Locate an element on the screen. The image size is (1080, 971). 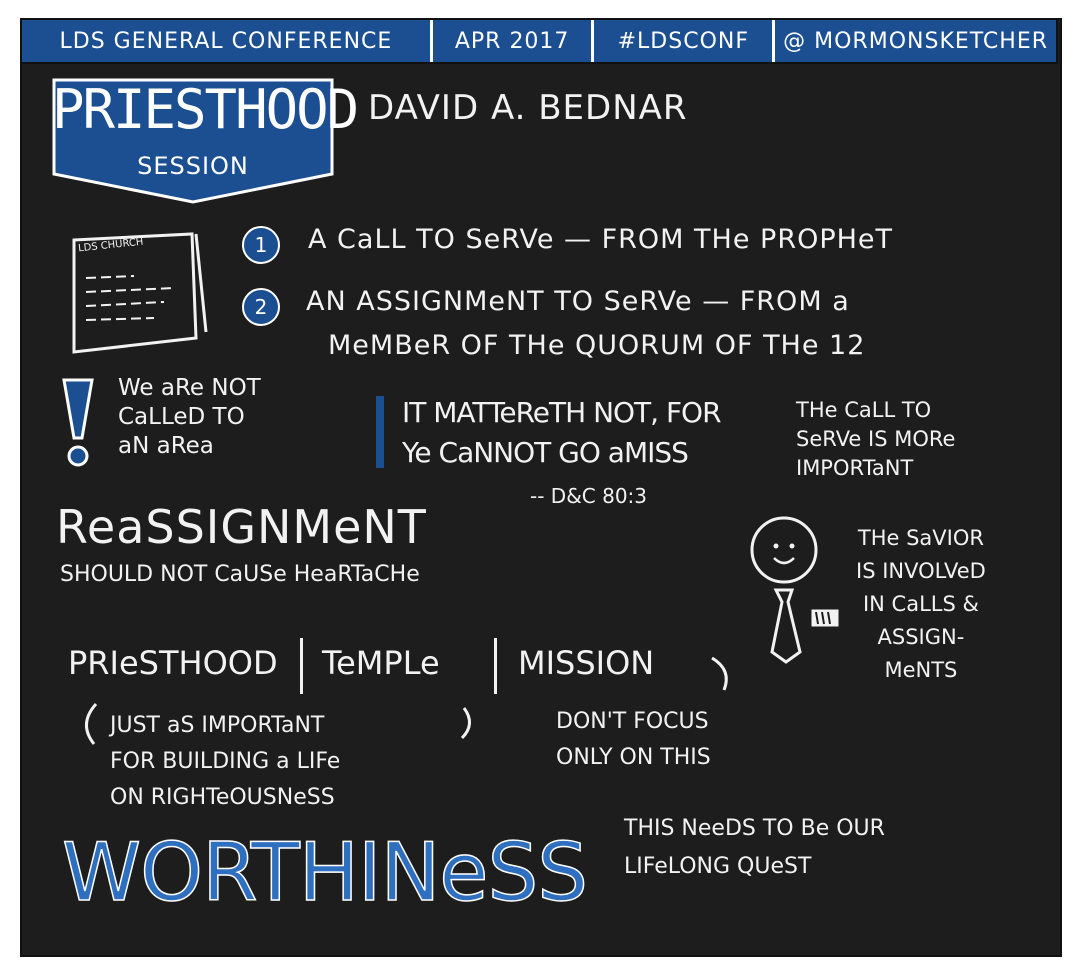
call-note-line: SeRVe IS MORe is located at coordinates (876, 439).